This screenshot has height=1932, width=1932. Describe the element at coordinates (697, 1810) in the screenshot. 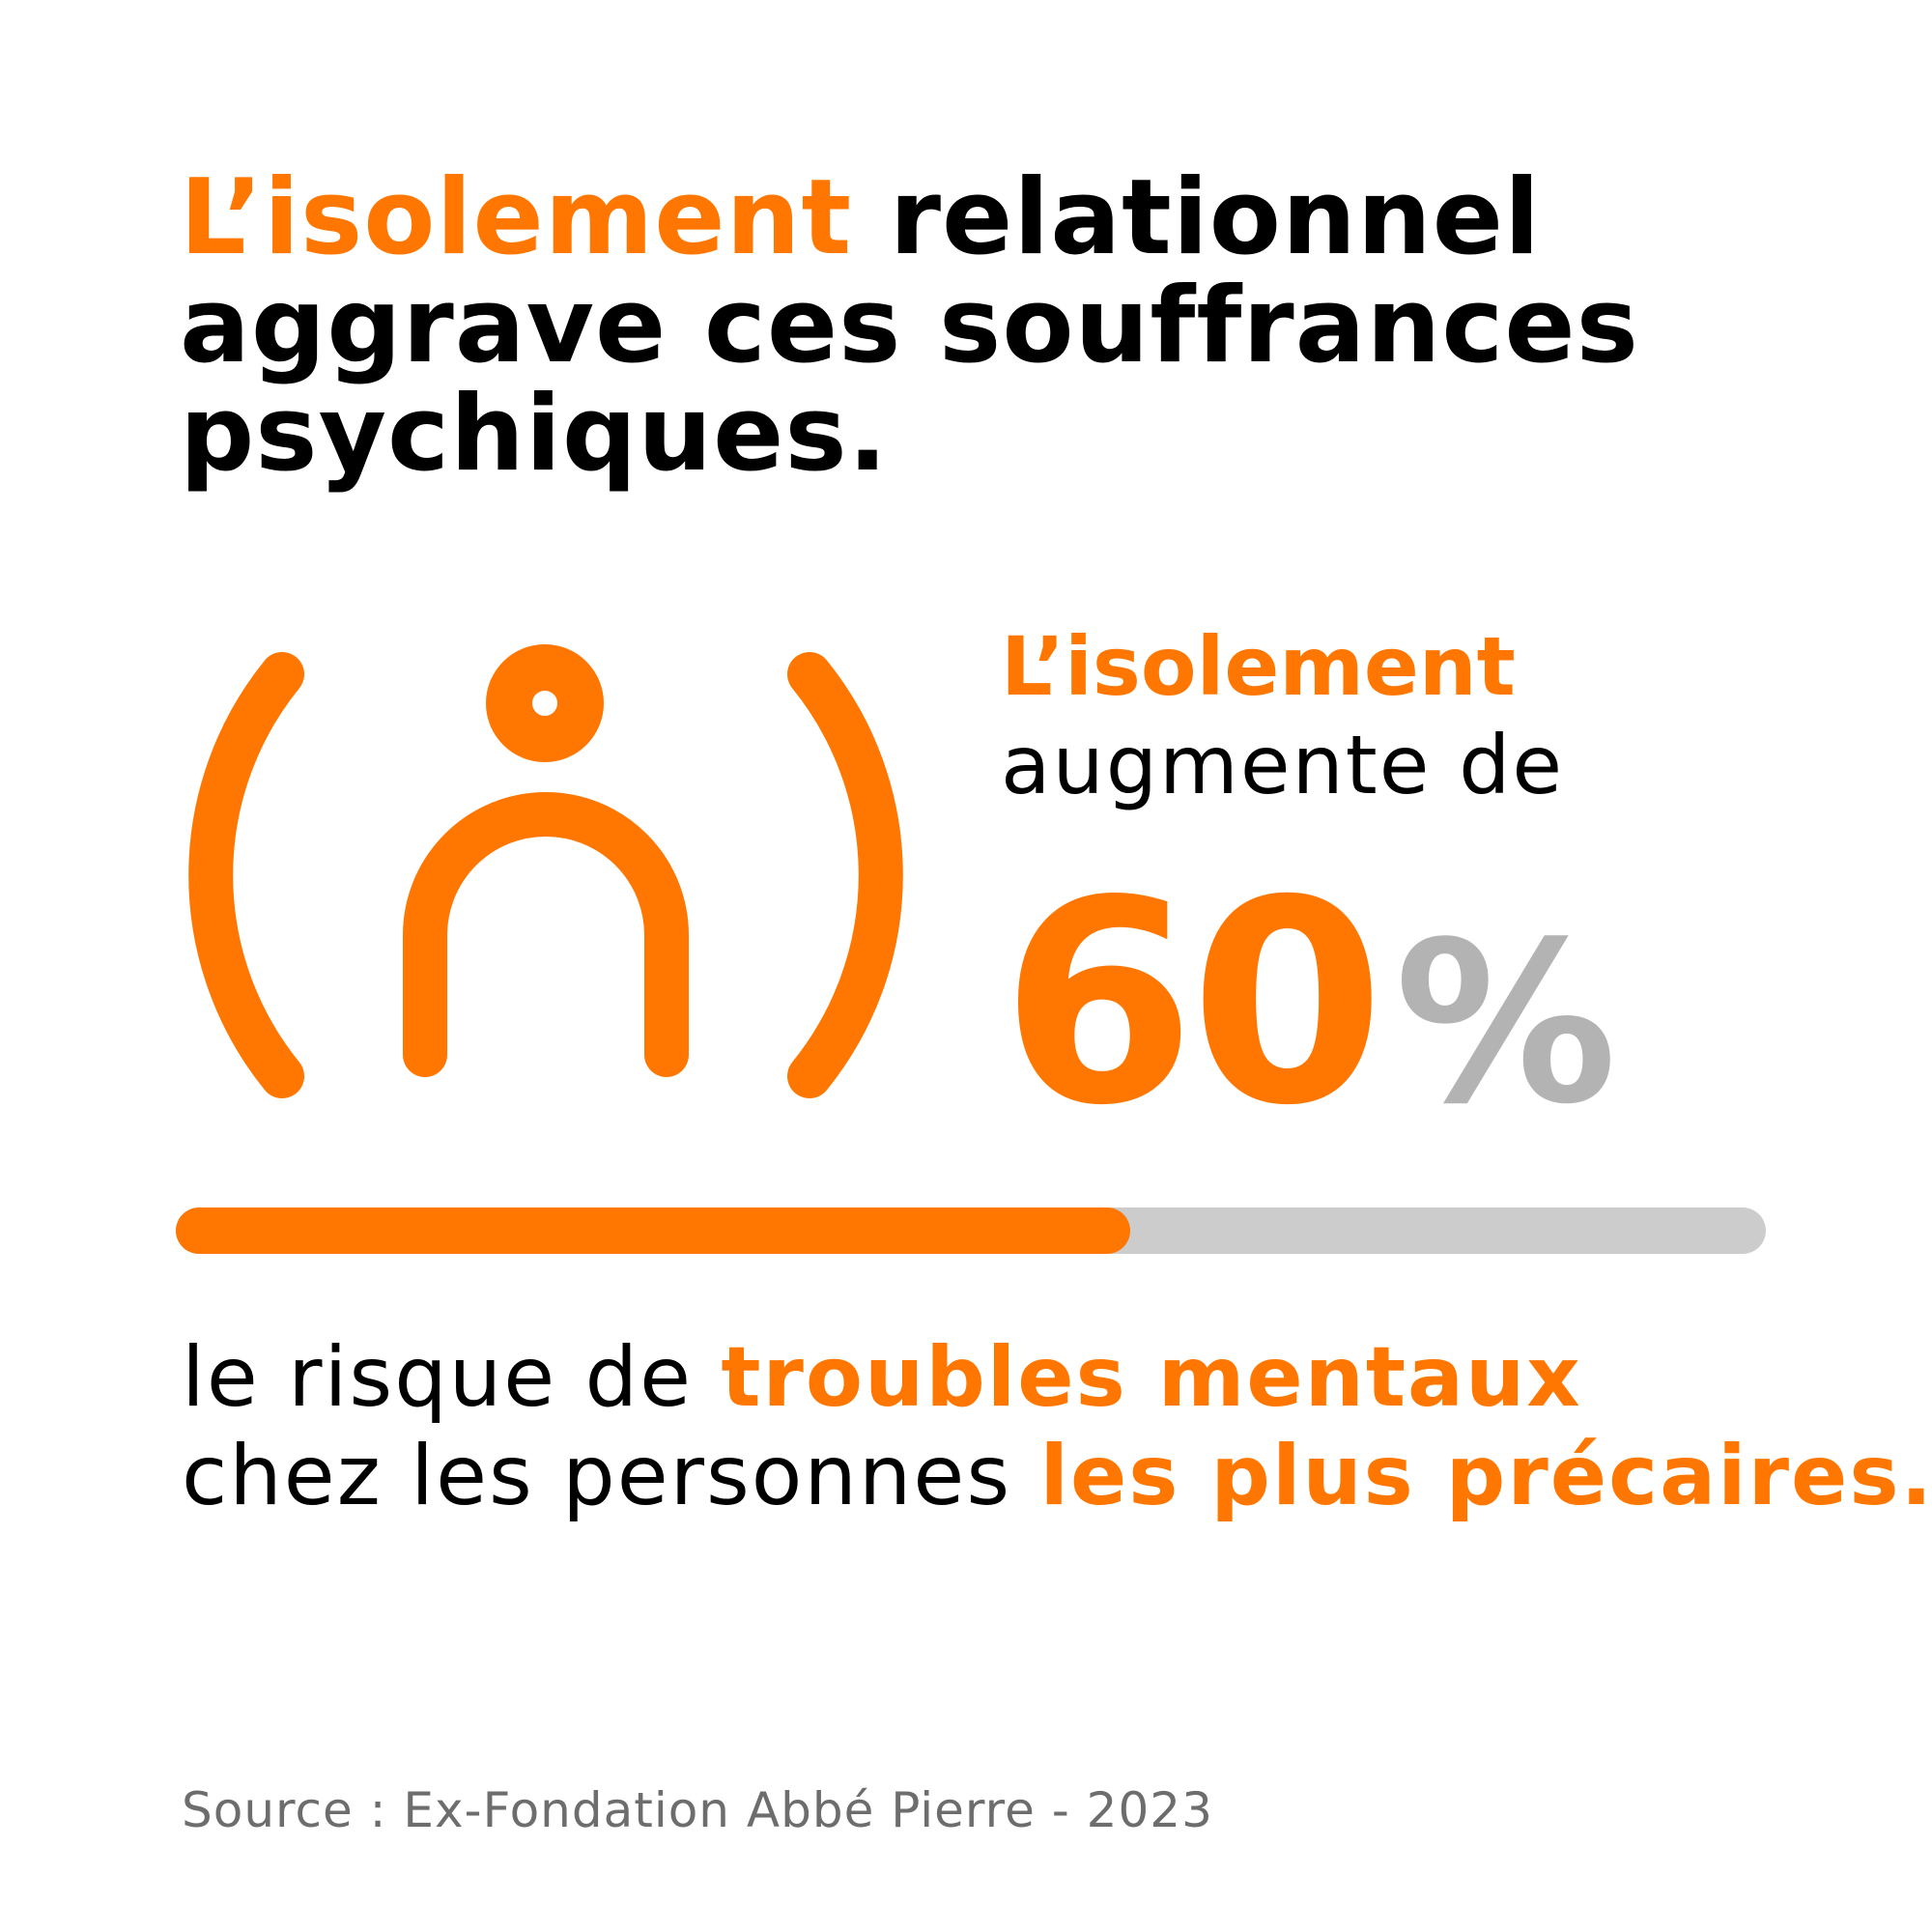

I see `source-text: Source : Ex-Fondation Abbé Pierre - 2023` at that location.